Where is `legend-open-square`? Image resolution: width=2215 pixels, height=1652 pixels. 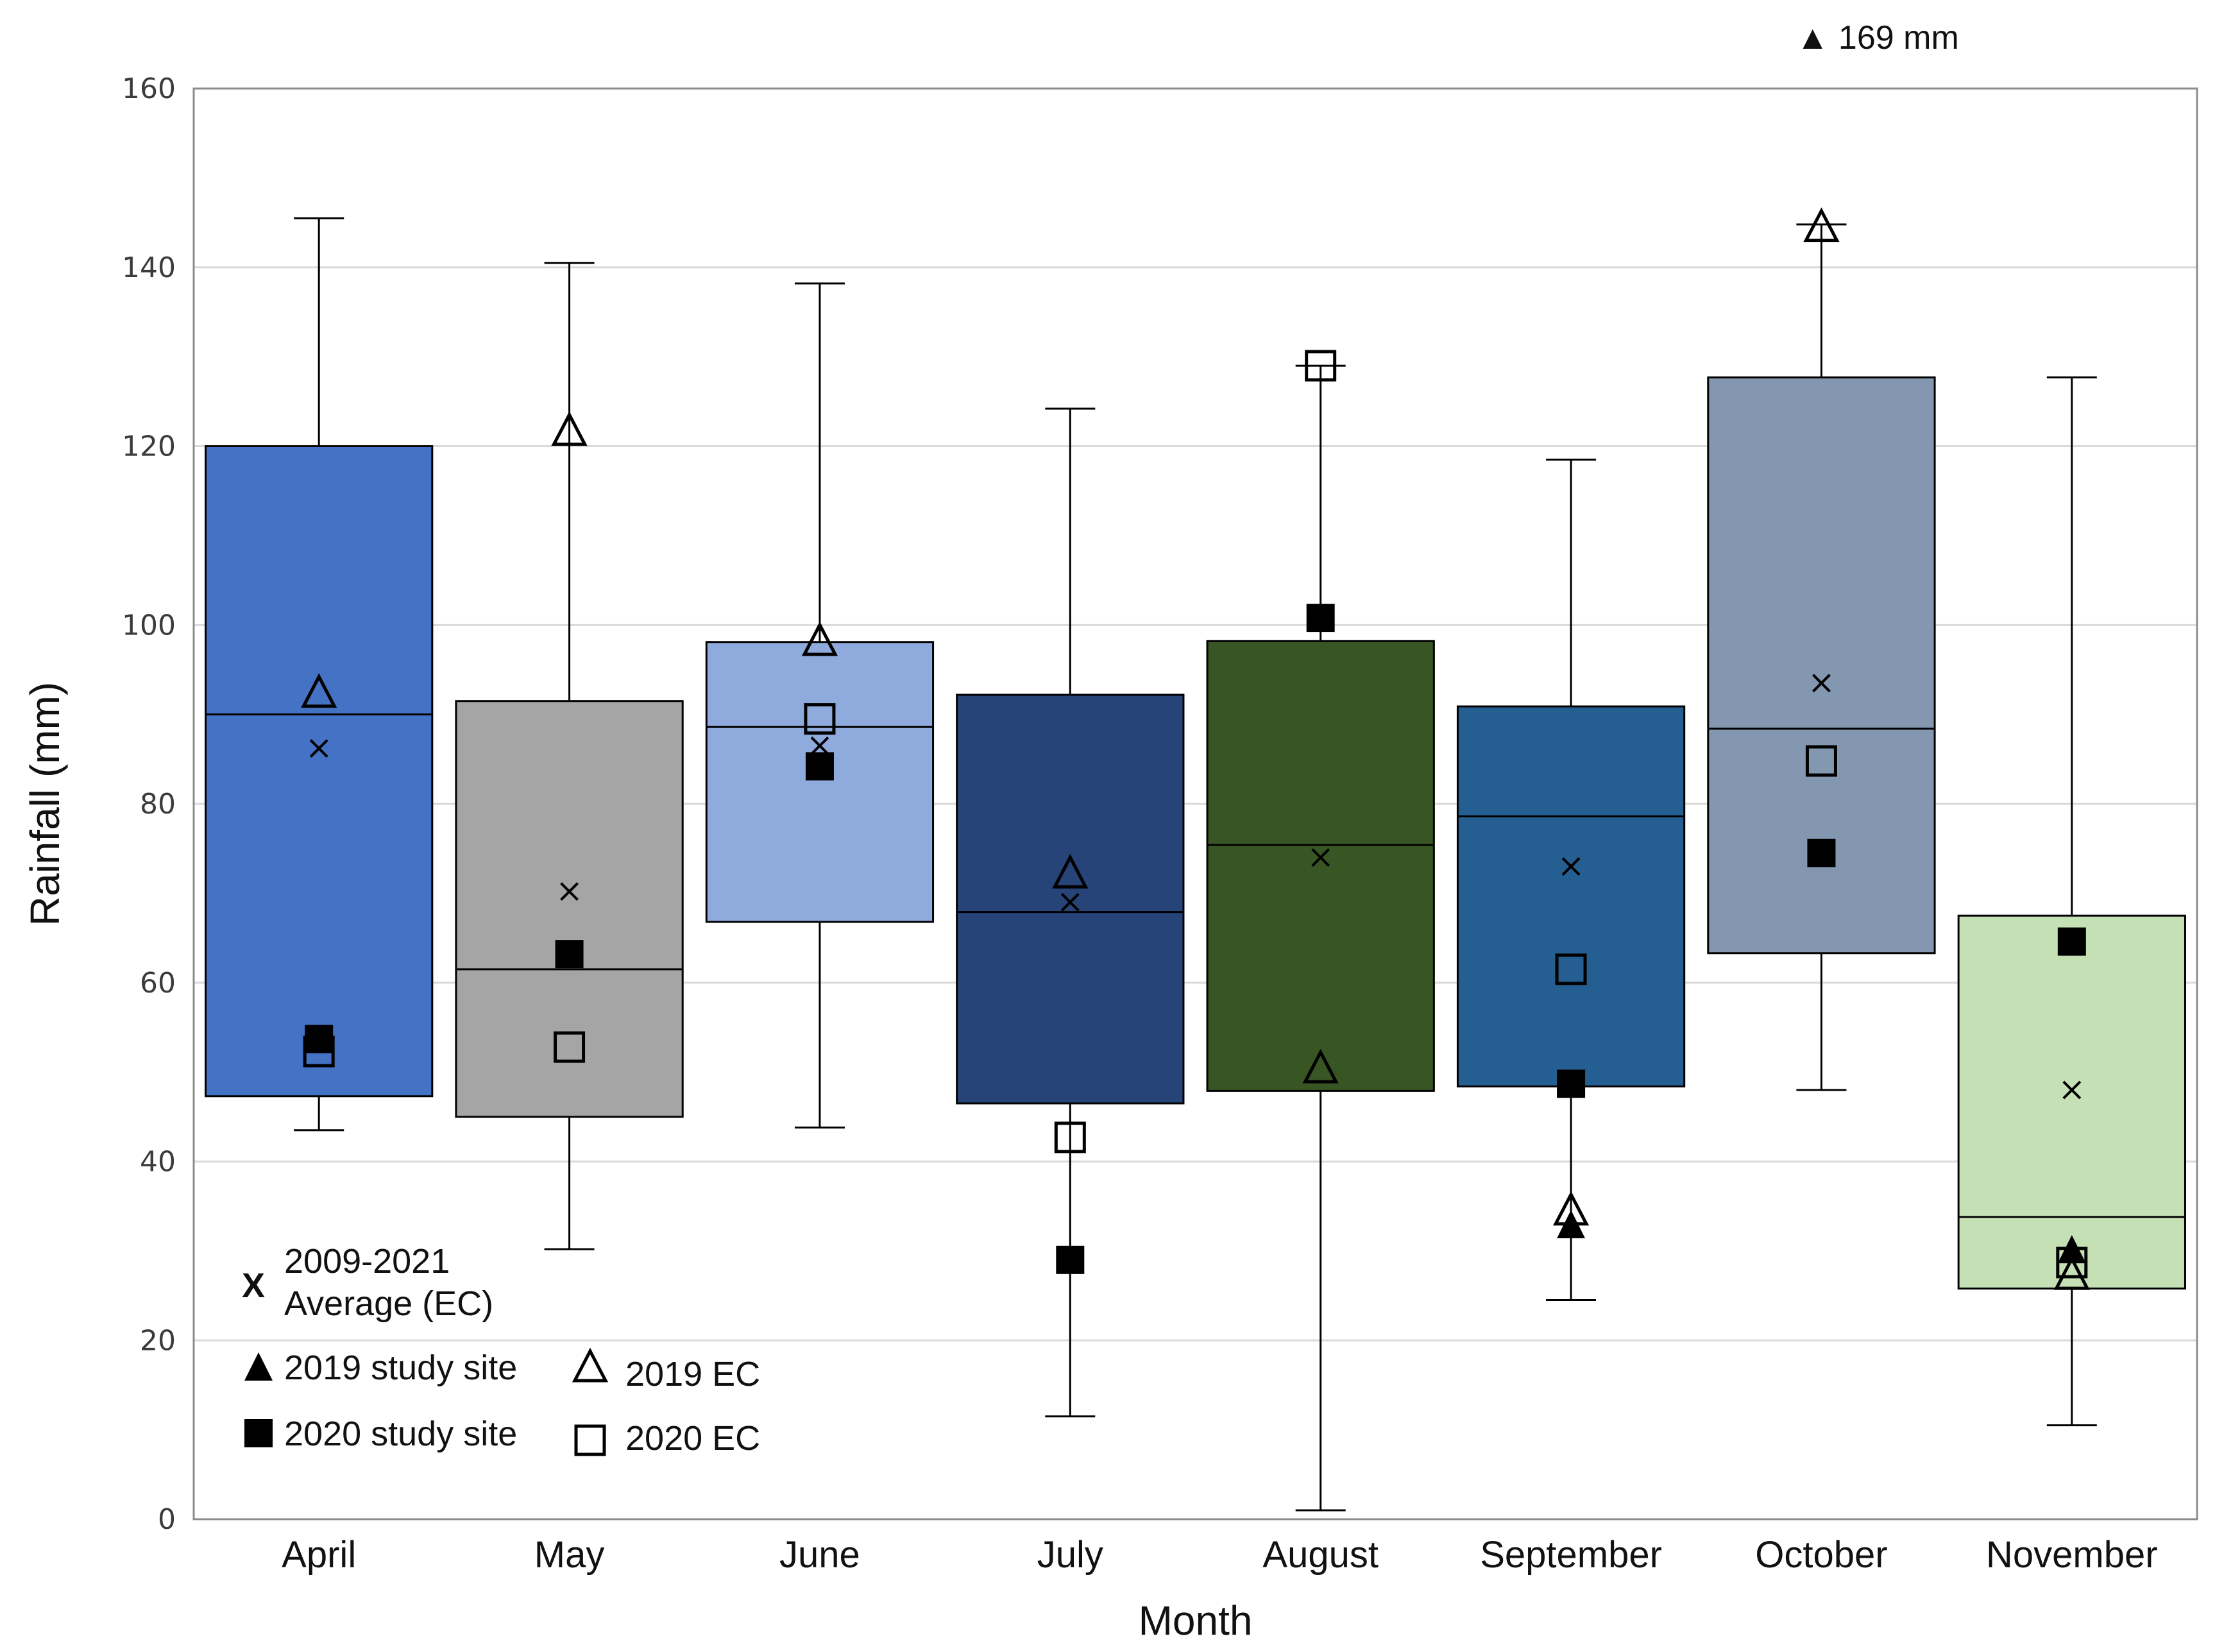
legend-open-square is located at coordinates (590, 1440).